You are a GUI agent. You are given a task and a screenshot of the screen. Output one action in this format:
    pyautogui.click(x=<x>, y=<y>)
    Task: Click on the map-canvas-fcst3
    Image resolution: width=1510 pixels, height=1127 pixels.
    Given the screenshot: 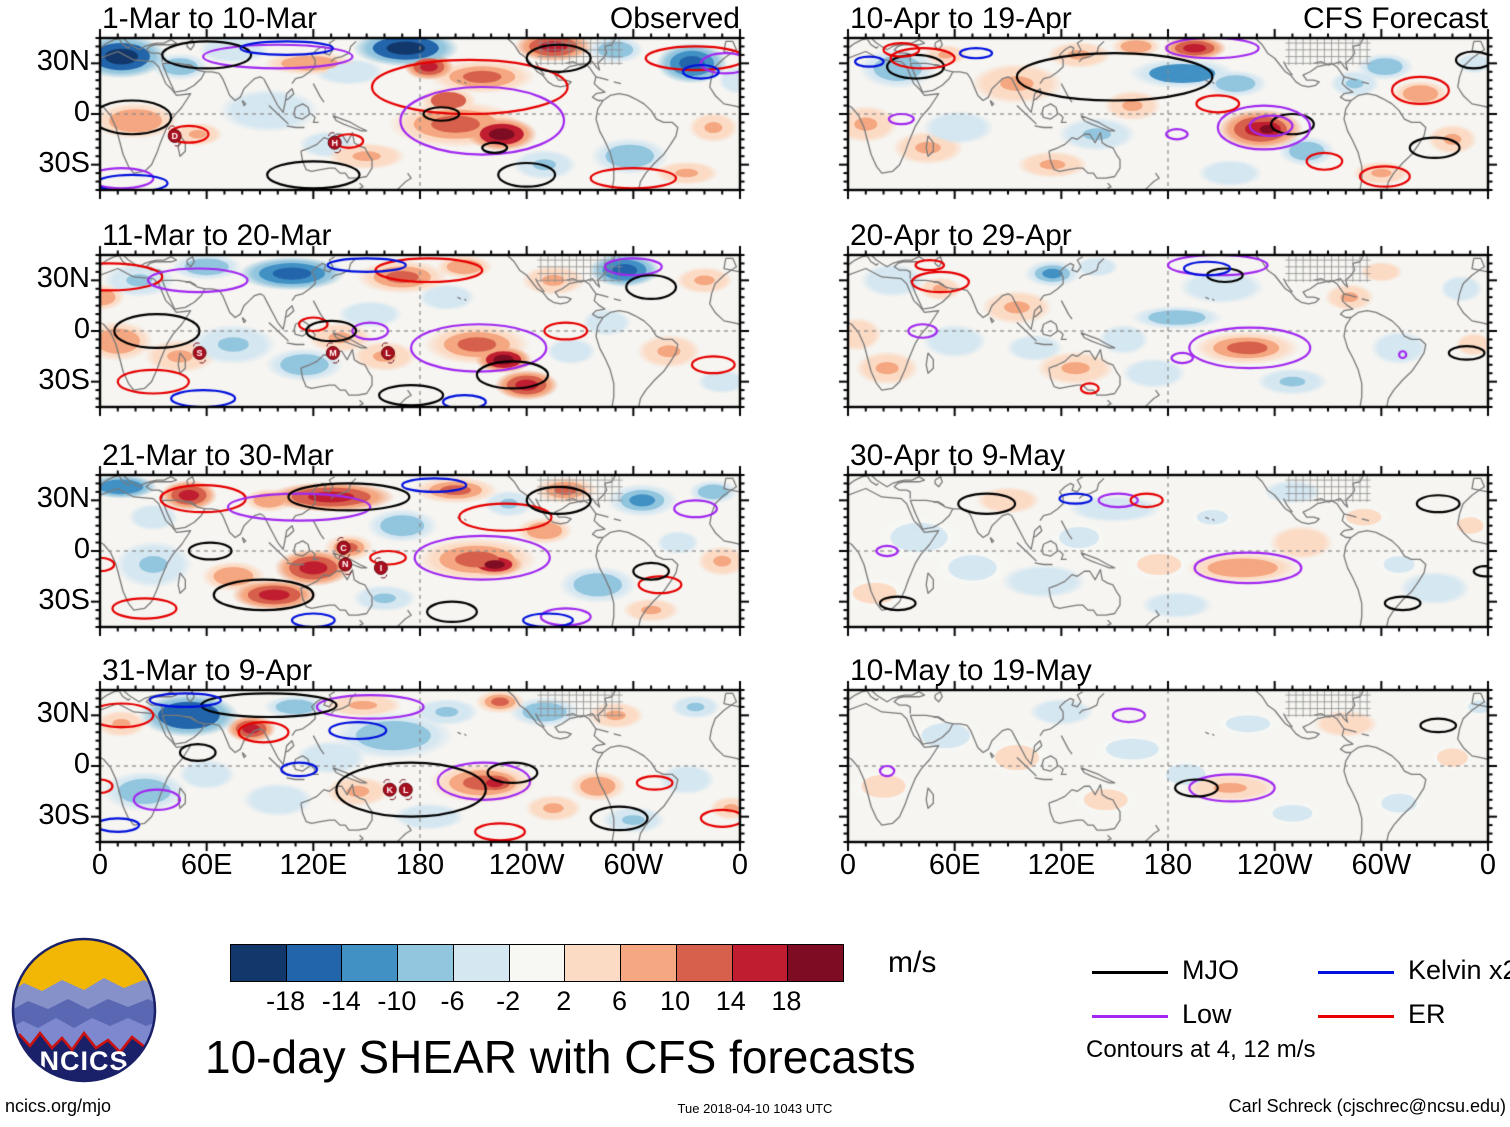 What is the action you would take?
    pyautogui.click(x=1168, y=551)
    